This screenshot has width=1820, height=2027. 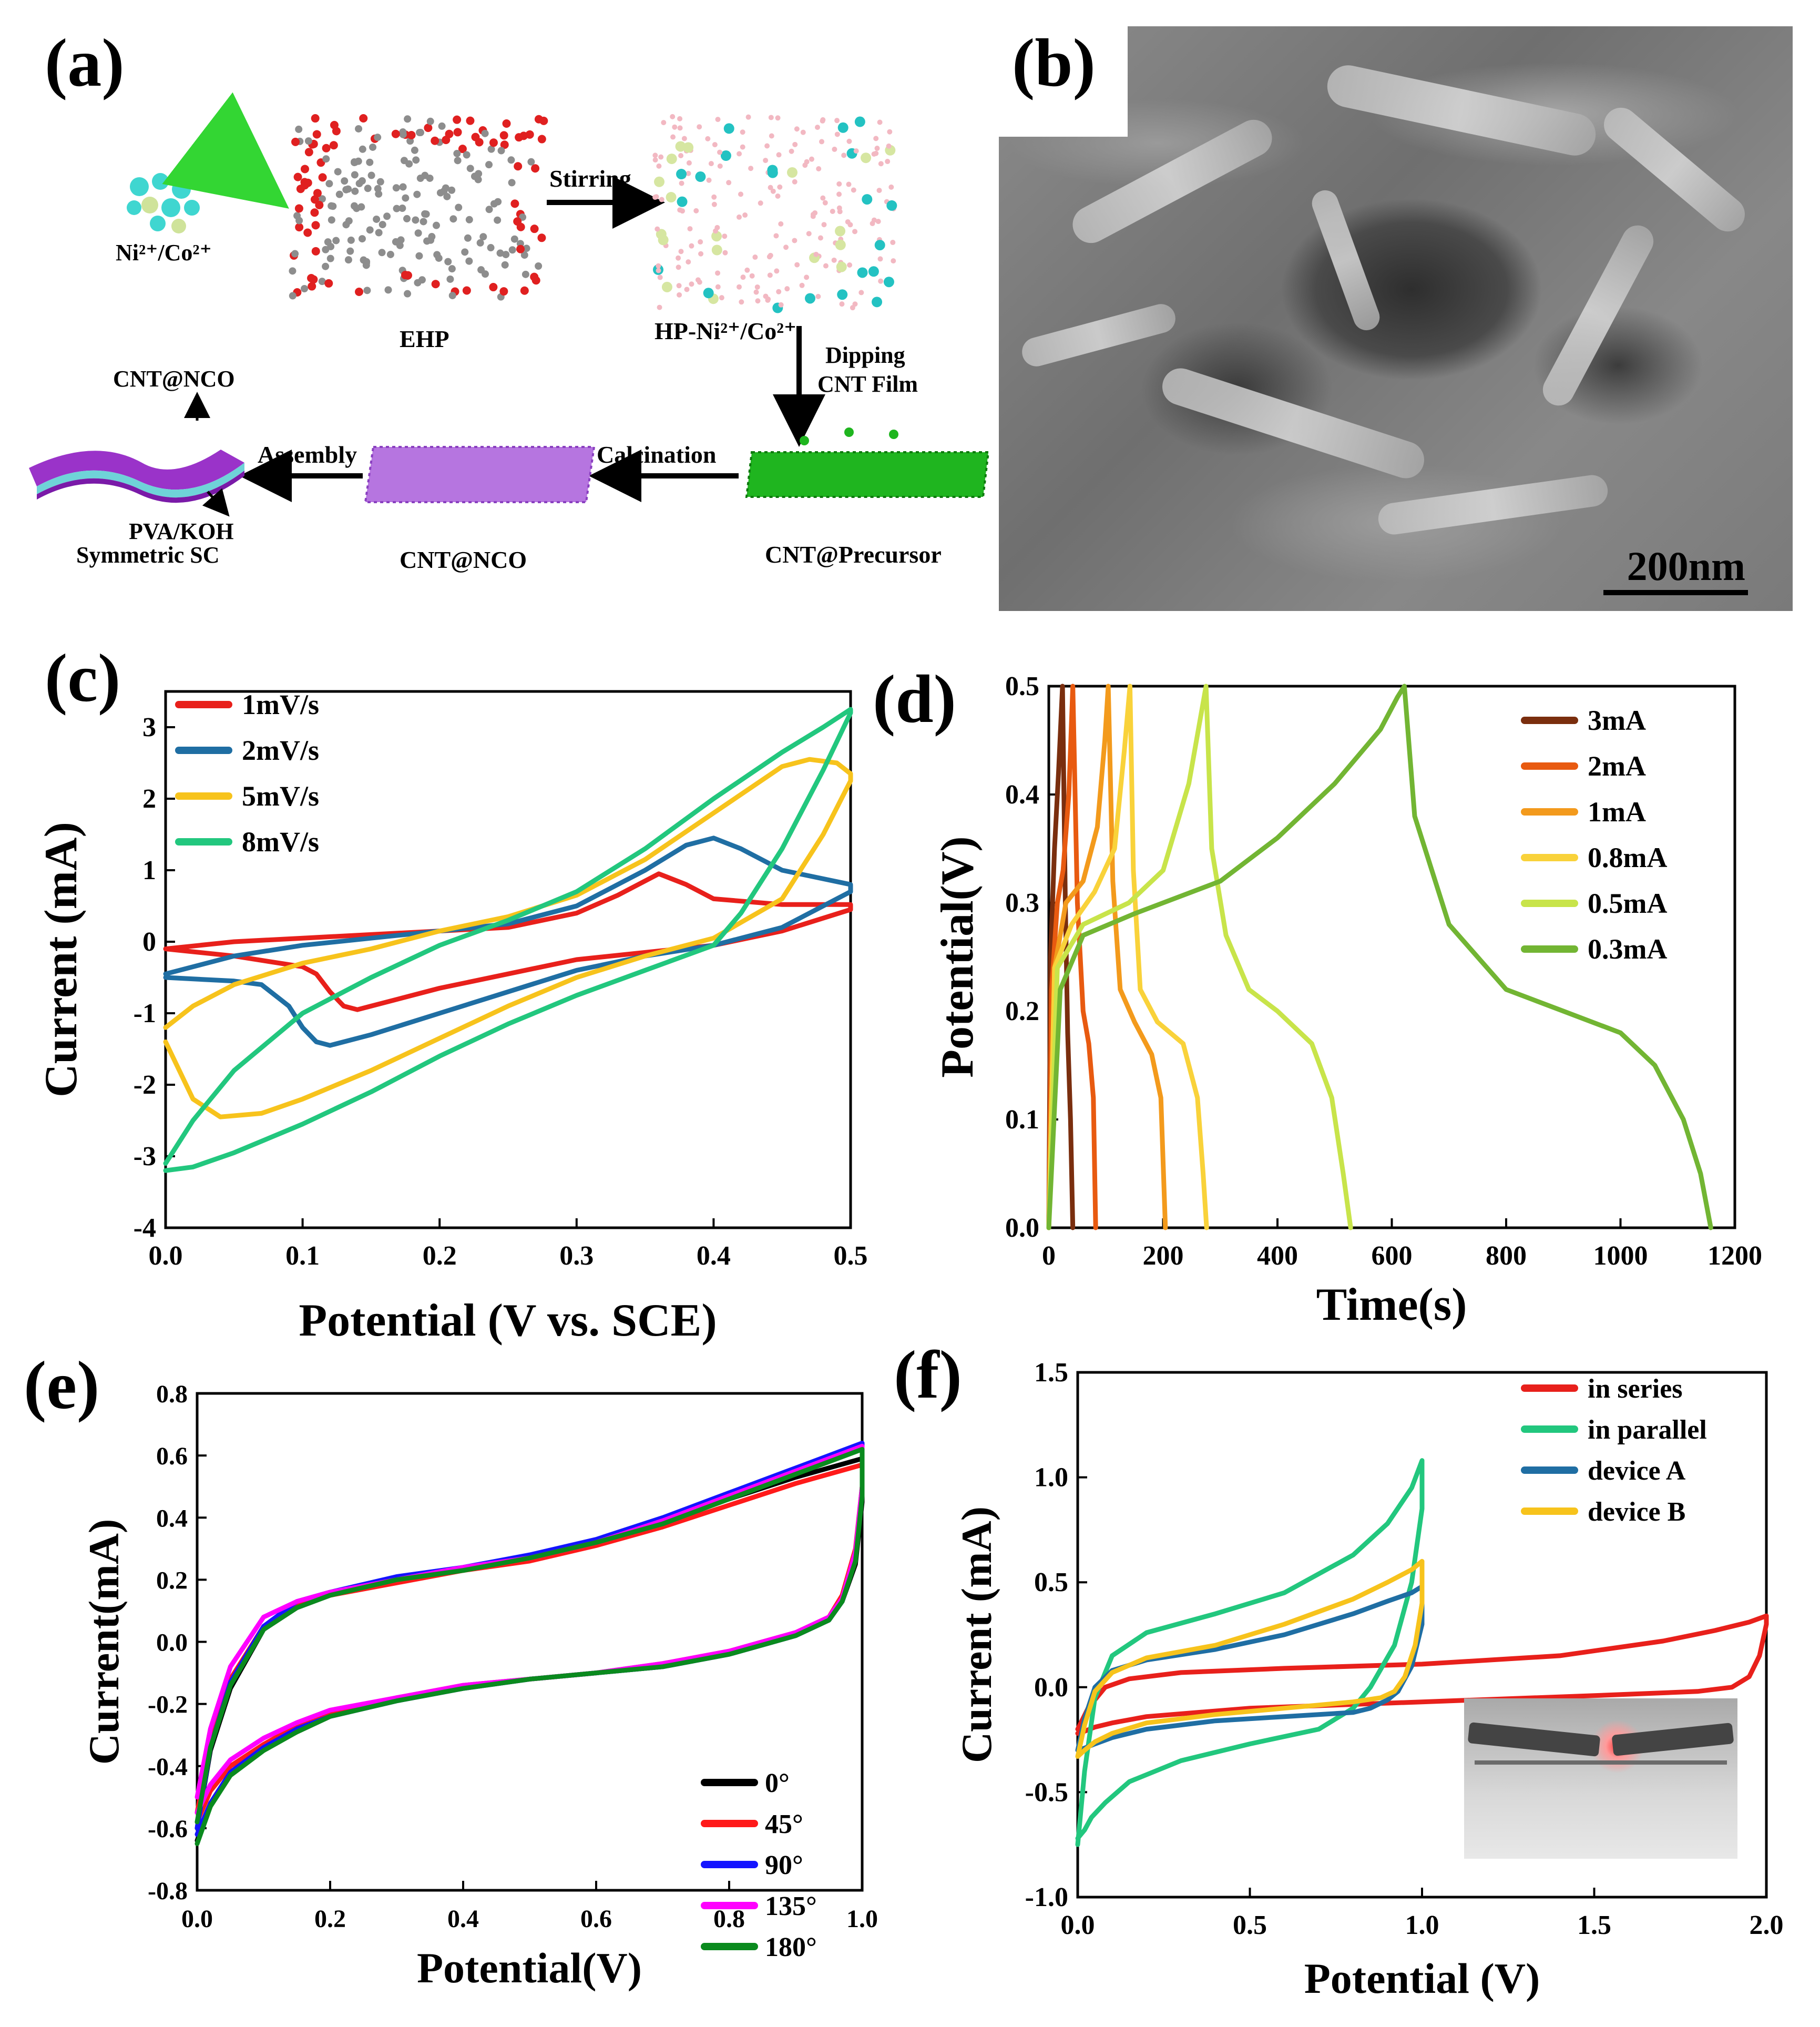 I want to click on x-tick-label: 0.5, so click(x=851, y=1256).